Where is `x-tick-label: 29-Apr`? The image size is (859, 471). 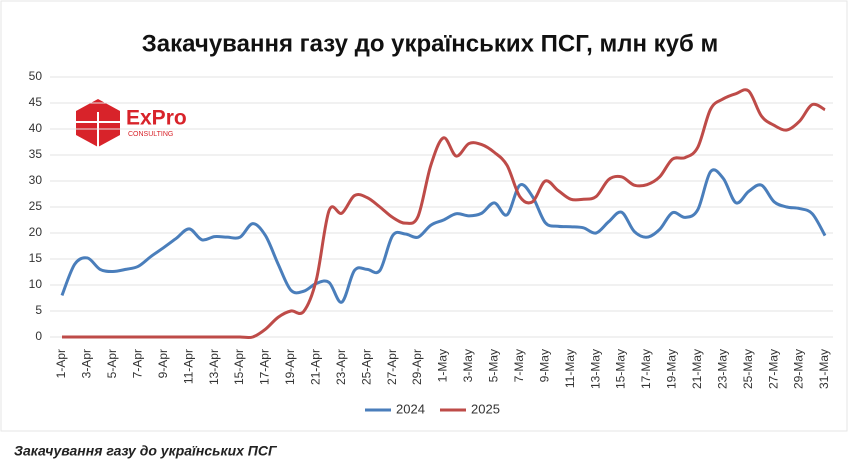
x-tick-label: 29-Apr is located at coordinates (417, 367).